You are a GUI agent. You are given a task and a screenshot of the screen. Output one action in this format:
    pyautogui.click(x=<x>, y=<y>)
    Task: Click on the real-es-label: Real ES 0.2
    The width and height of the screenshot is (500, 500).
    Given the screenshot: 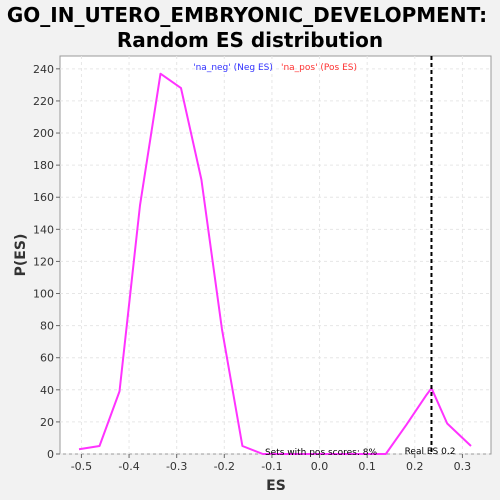 What is the action you would take?
    pyautogui.click(x=430, y=452)
    